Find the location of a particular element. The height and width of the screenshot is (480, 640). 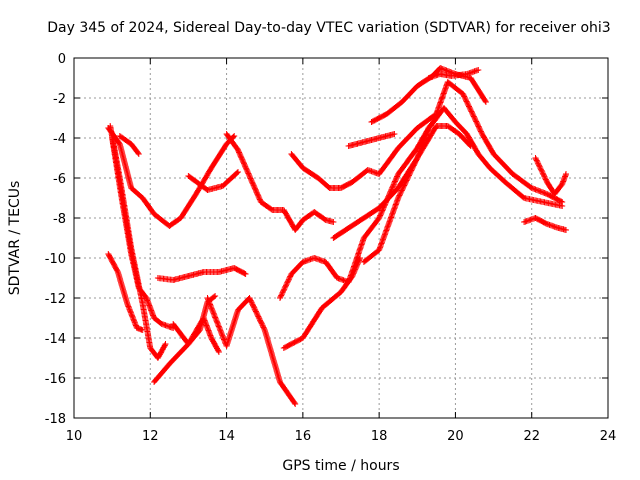

x-tick-label: 22 is located at coordinates (531, 436).